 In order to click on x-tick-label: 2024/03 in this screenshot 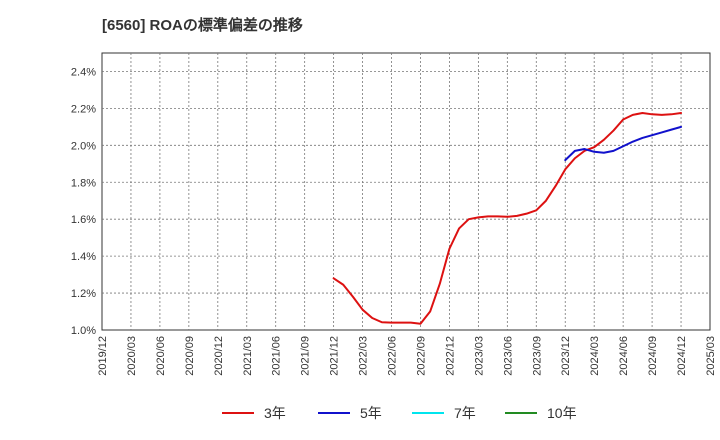, I will do `click(595, 356)`.